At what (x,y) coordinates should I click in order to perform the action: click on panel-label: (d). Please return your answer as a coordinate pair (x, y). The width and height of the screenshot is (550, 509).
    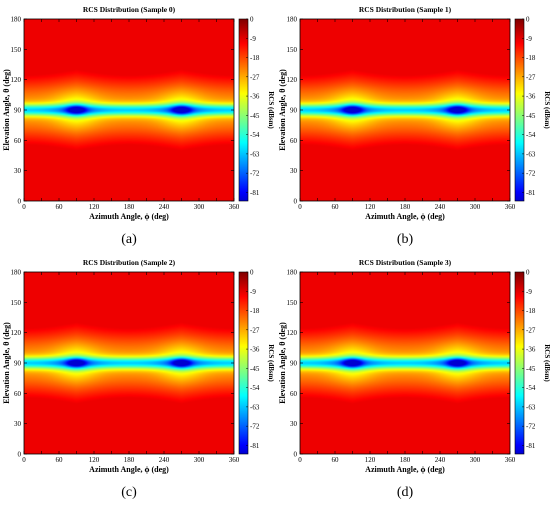
    Looking at the image, I should click on (405, 492).